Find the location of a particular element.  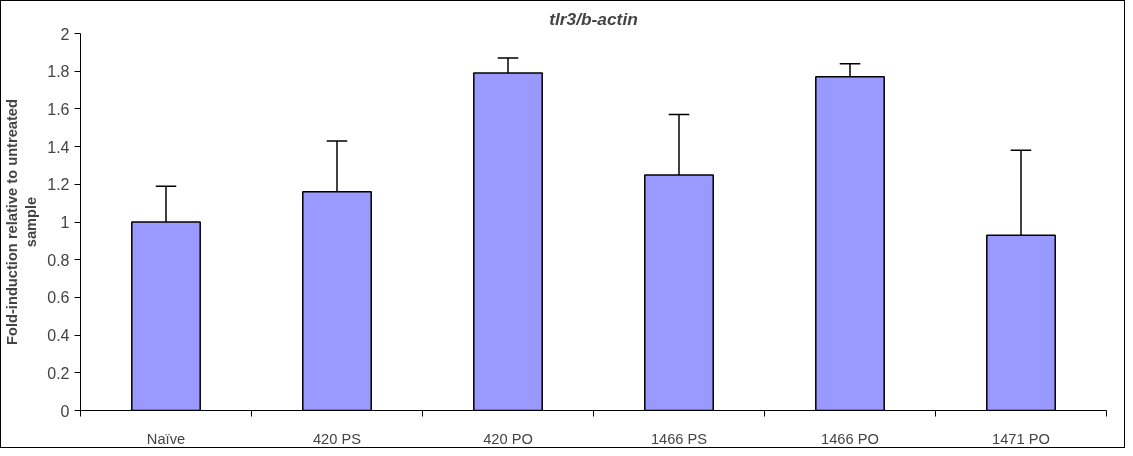

y-tick-label: 0.4 is located at coordinates (58, 336).